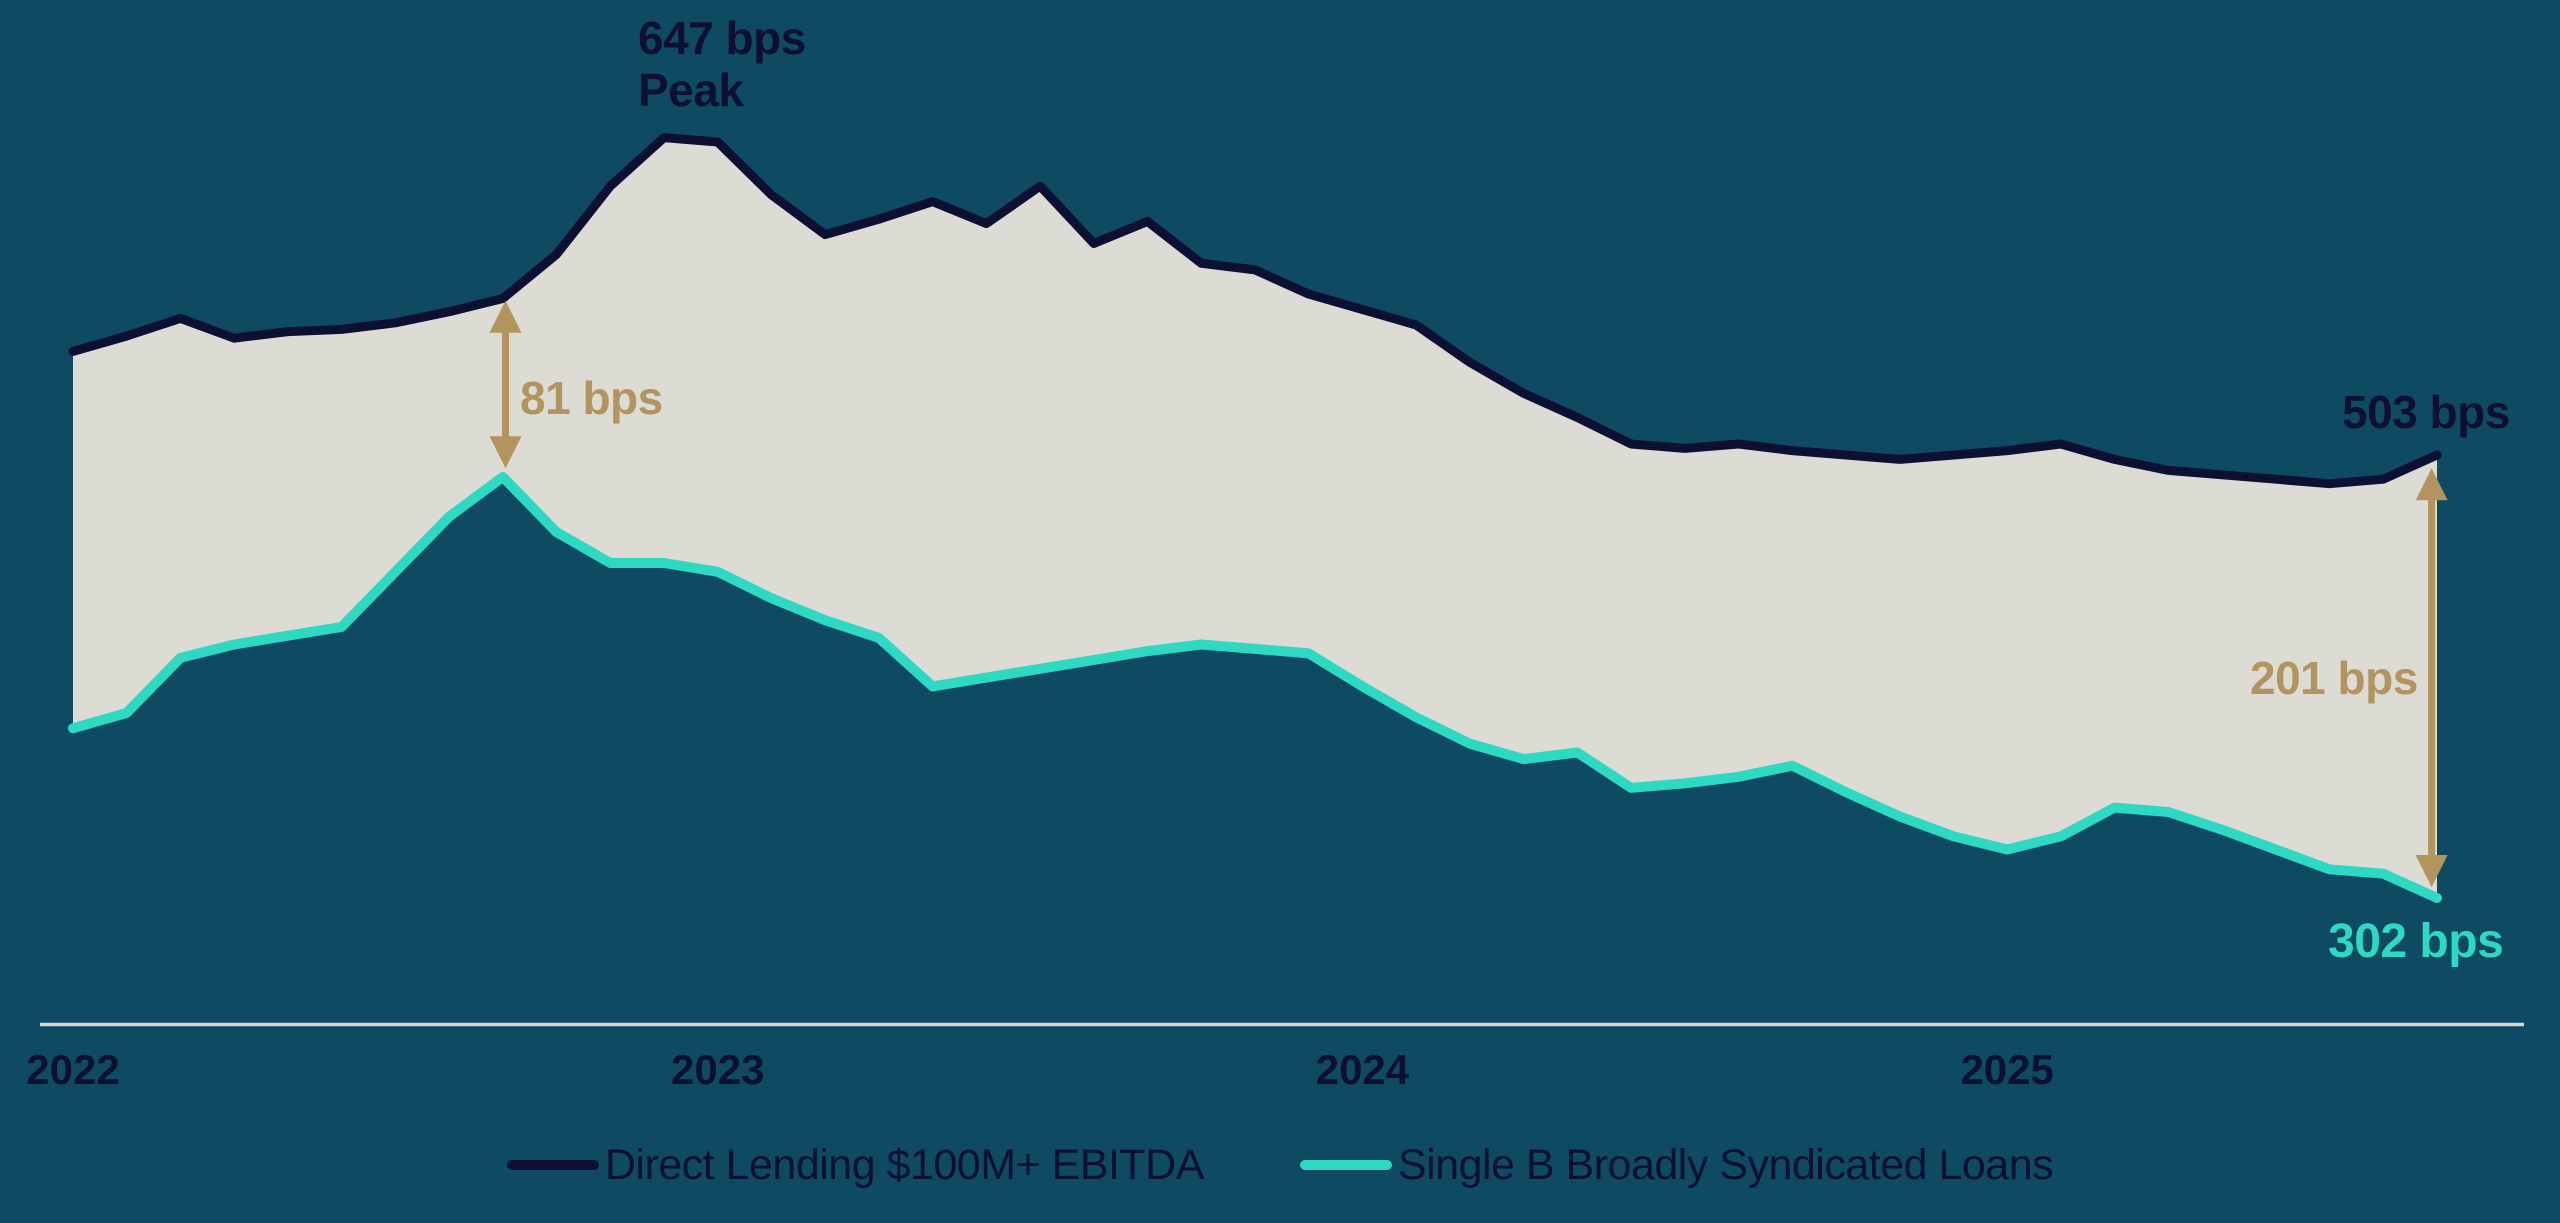  I want to click on gap-81bps-label: 81 bps, so click(591, 398).